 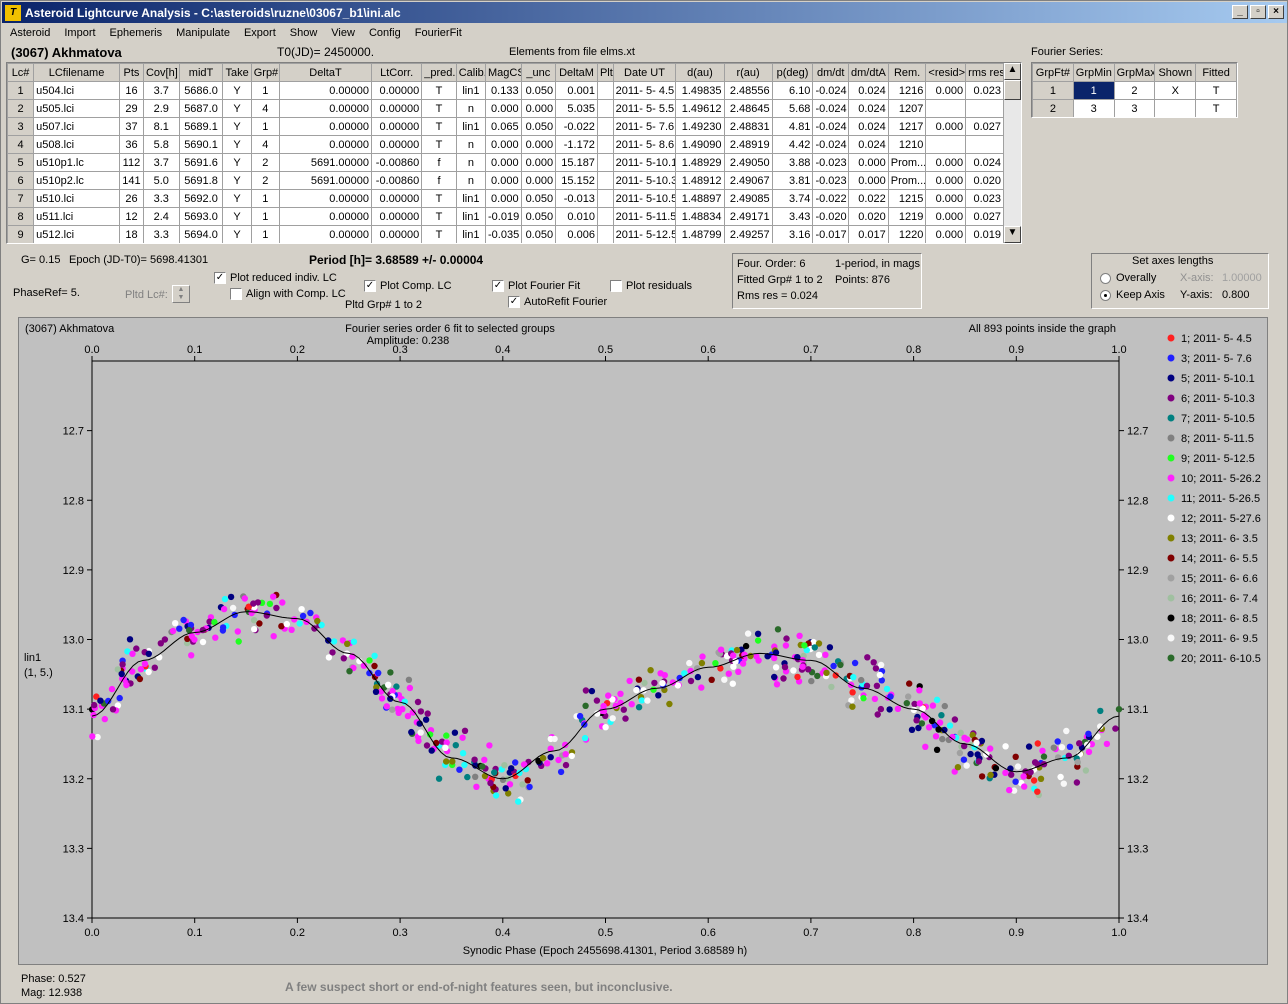 What do you see at coordinates (792, 198) in the screenshot?
I see `table-cell: 3.74` at bounding box center [792, 198].